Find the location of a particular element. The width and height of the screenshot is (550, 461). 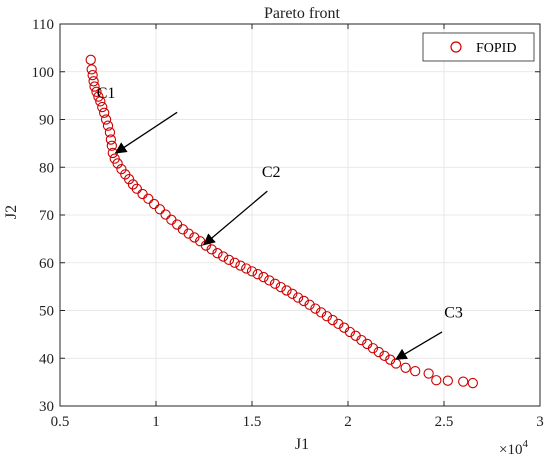

y-tick-label: 80 is located at coordinates (46, 168).